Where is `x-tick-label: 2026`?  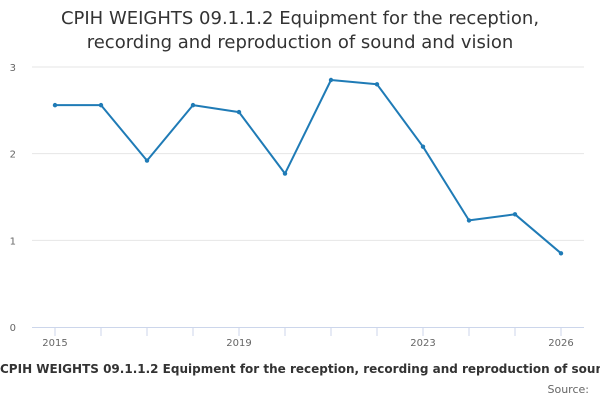
x-tick-label: 2026 is located at coordinates (560, 343).